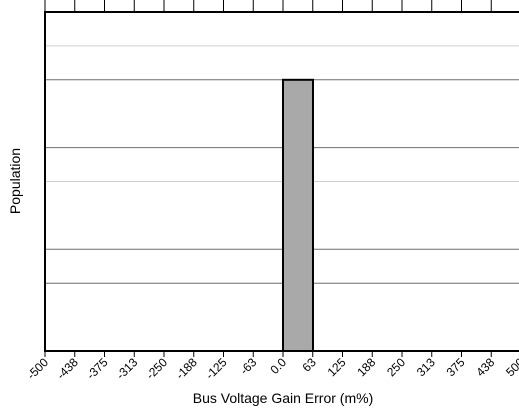  Describe the element at coordinates (511, 367) in the screenshot. I see `x-tick-label-16: 500` at that location.